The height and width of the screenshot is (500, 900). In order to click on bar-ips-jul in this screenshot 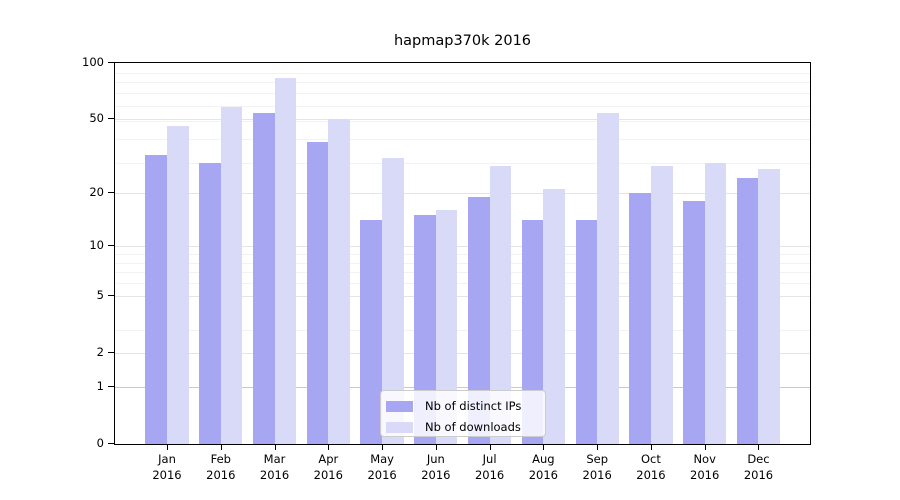, I will do `click(479, 320)`.